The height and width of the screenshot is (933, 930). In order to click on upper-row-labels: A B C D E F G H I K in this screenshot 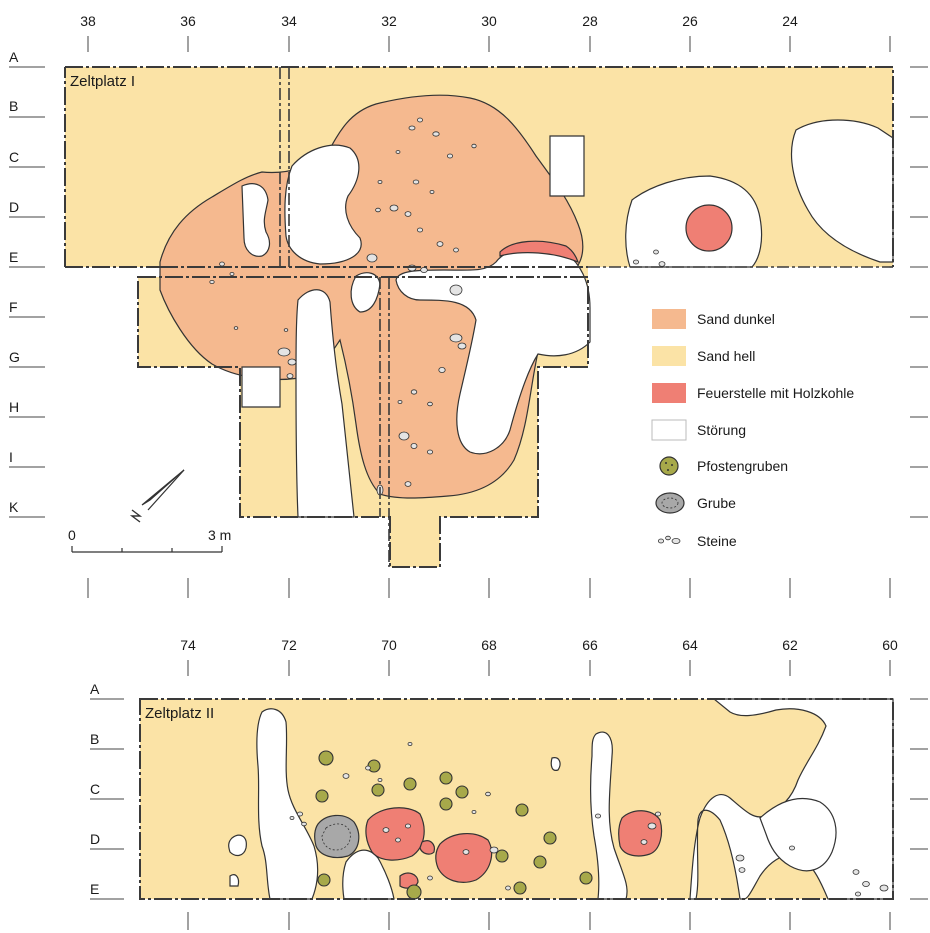, I will do `click(14, 282)`.